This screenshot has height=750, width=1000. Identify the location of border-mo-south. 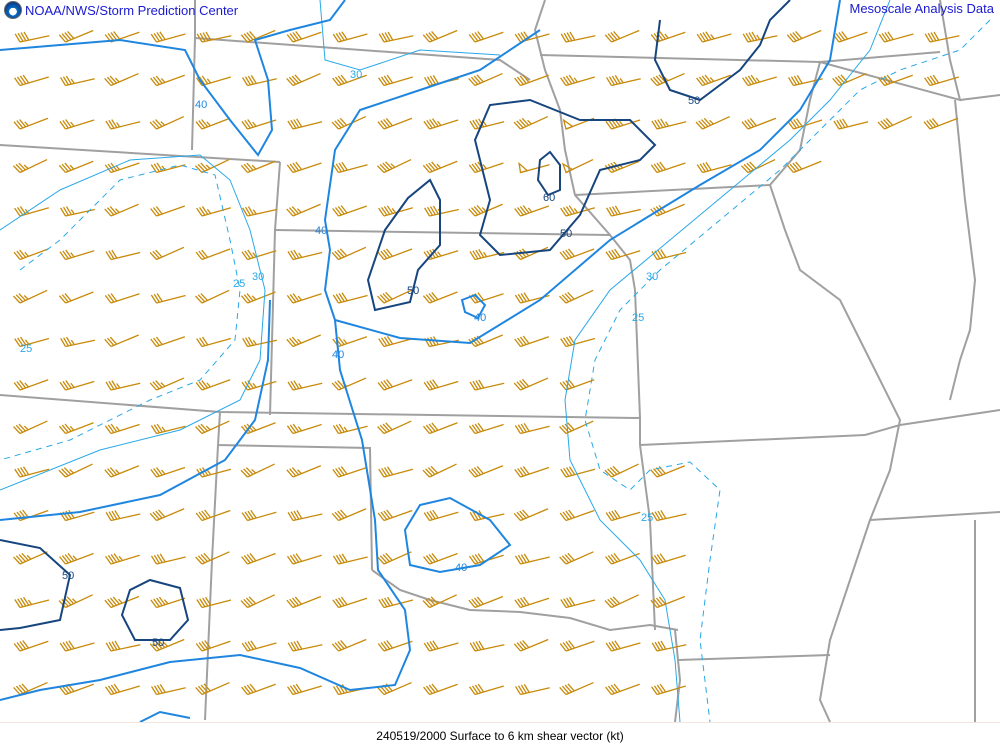
(752, 440).